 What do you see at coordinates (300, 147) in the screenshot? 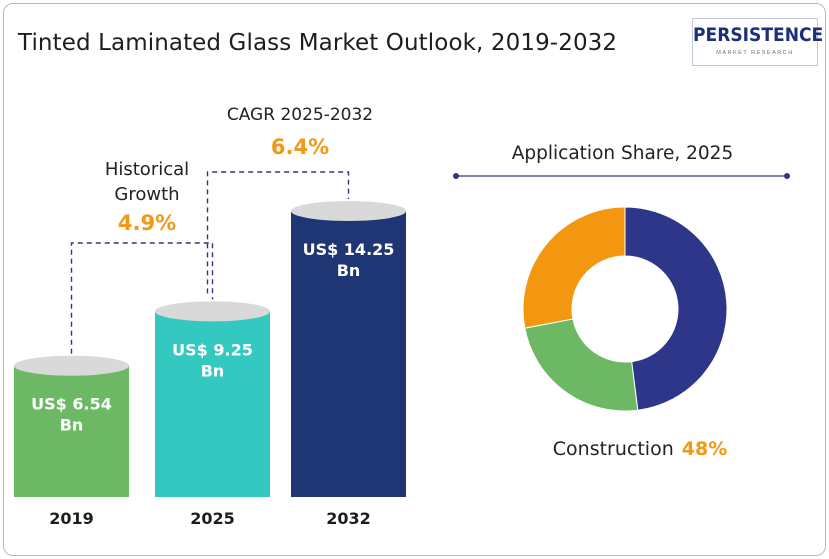
I see `cagr-value: 6.4%` at bounding box center [300, 147].